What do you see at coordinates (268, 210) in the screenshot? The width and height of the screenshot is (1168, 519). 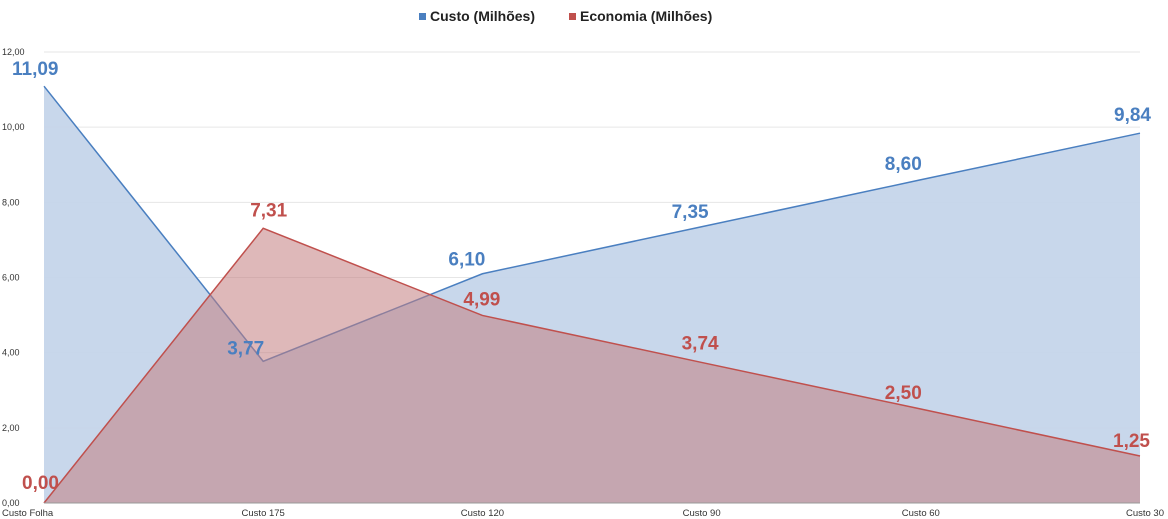 I see `data-label: 7,31` at bounding box center [268, 210].